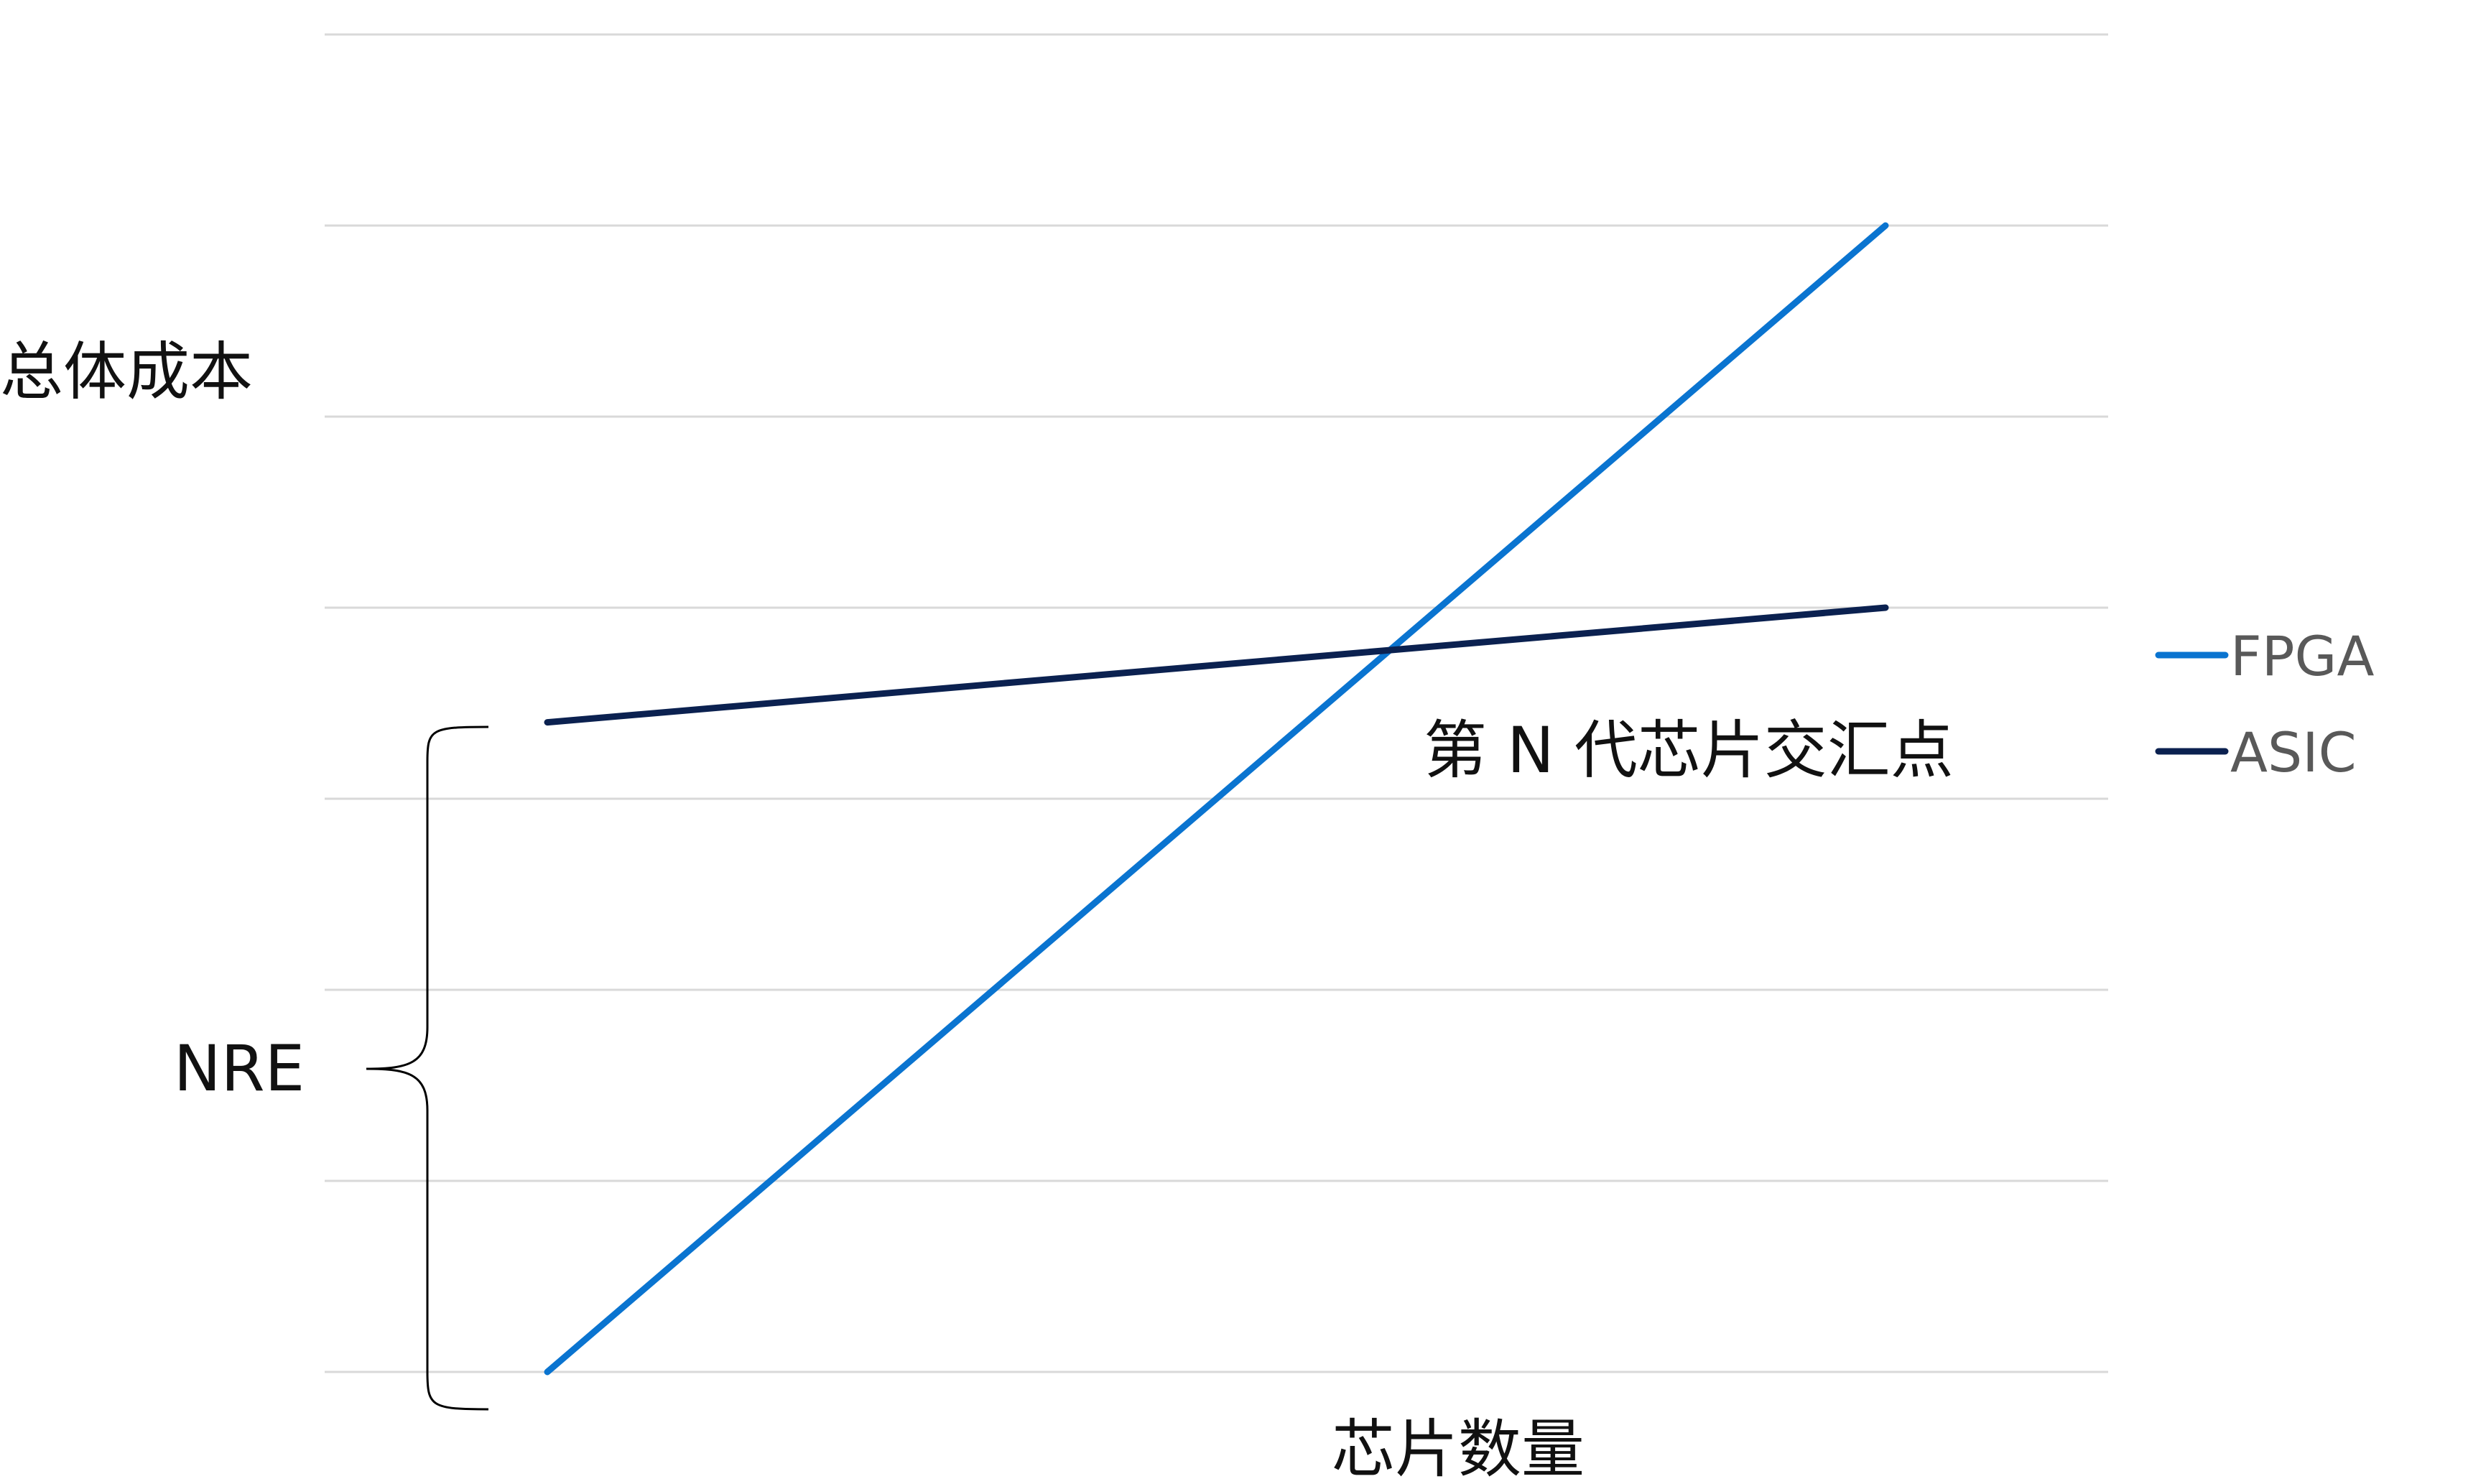  Describe the element at coordinates (427, 1068) in the screenshot. I see `nre-brace` at that location.